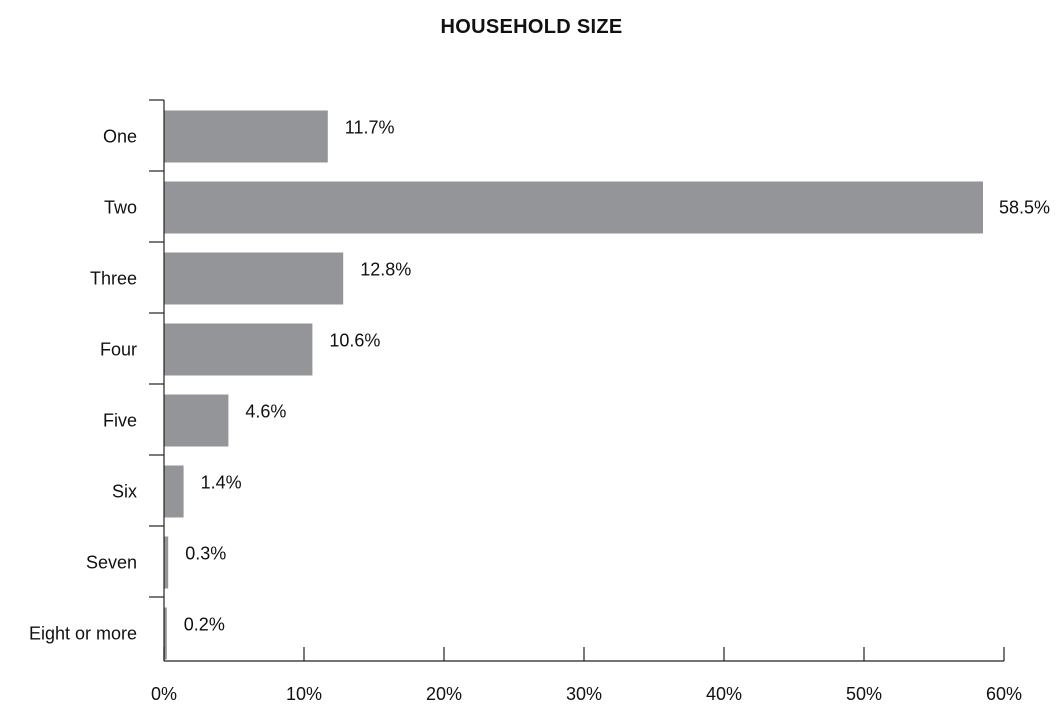 Image resolution: width=1063 pixels, height=706 pixels. Describe the element at coordinates (254, 278) in the screenshot. I see `bar-three` at that location.